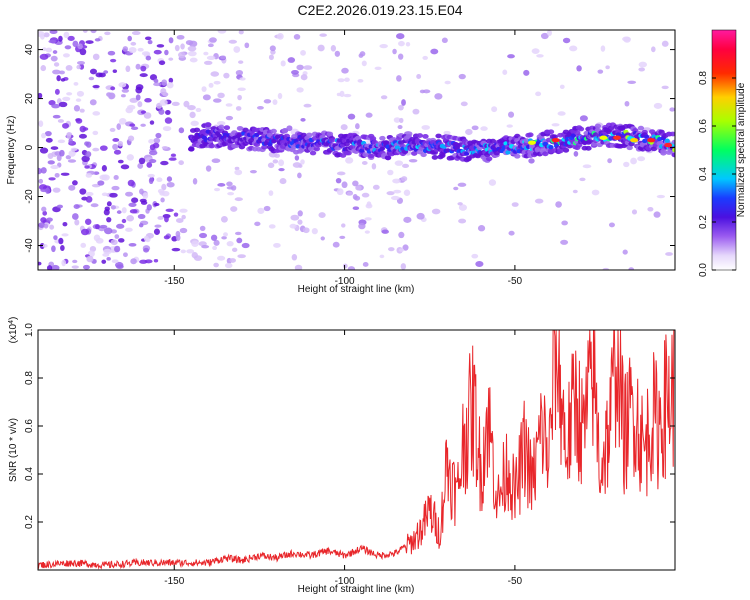 The image size is (750, 600). I want to click on y-tick-label: -40, so click(29, 245).